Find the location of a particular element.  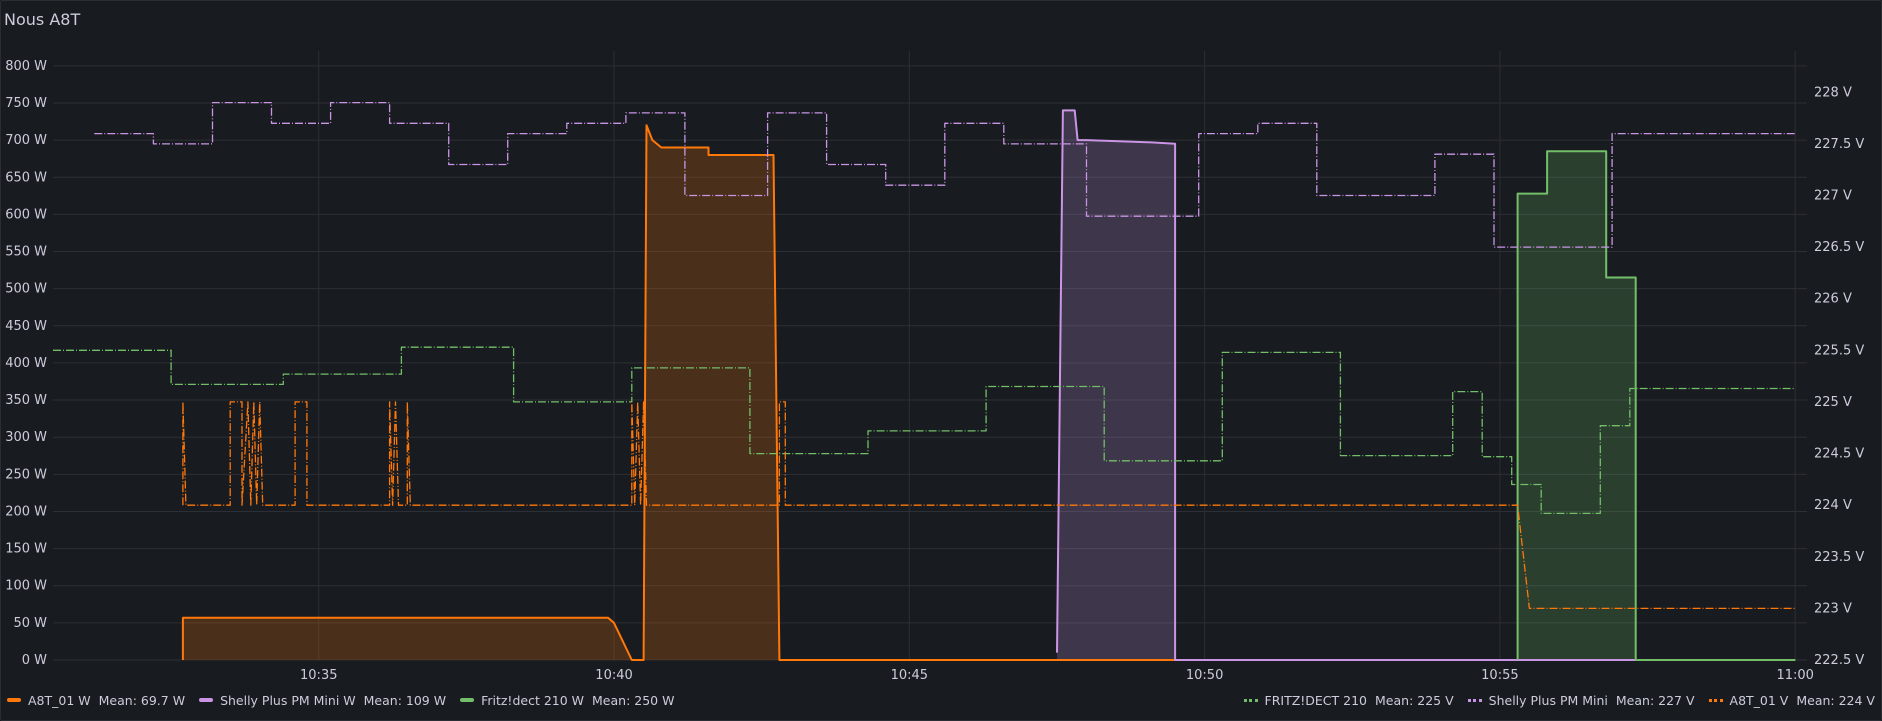

series-line-fritz-dect-210-w is located at coordinates (1656, 405).